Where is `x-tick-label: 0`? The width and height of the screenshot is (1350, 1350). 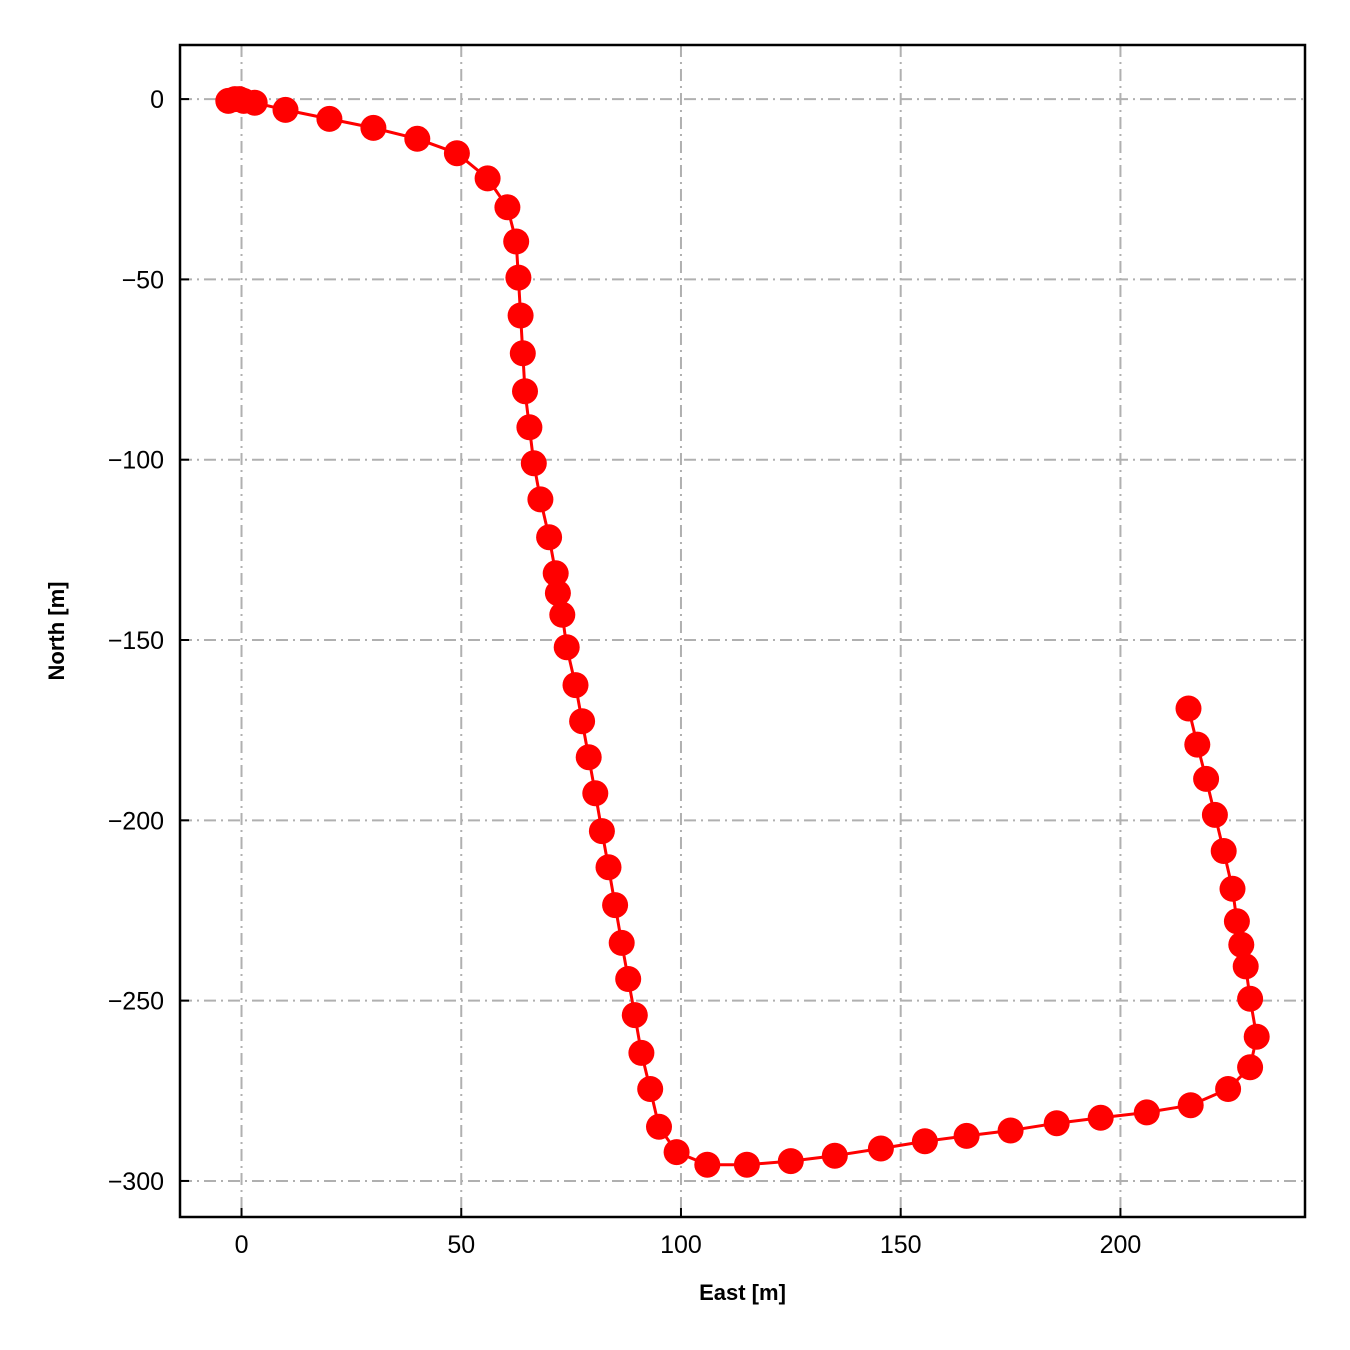
x-tick-label: 0 is located at coordinates (242, 1245).